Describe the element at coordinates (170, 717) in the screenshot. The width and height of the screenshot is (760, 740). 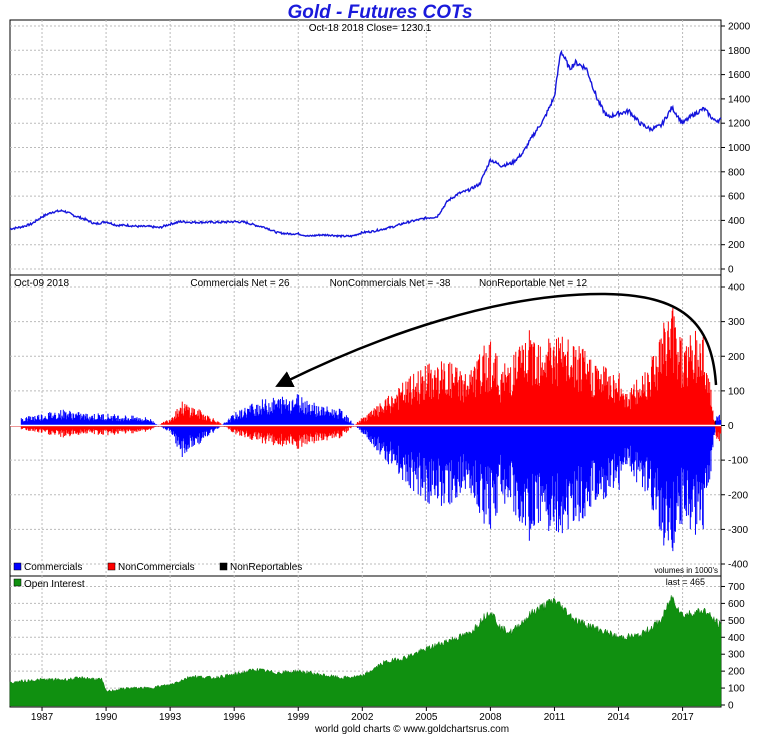
I see `x-tick-label: 1993` at that location.